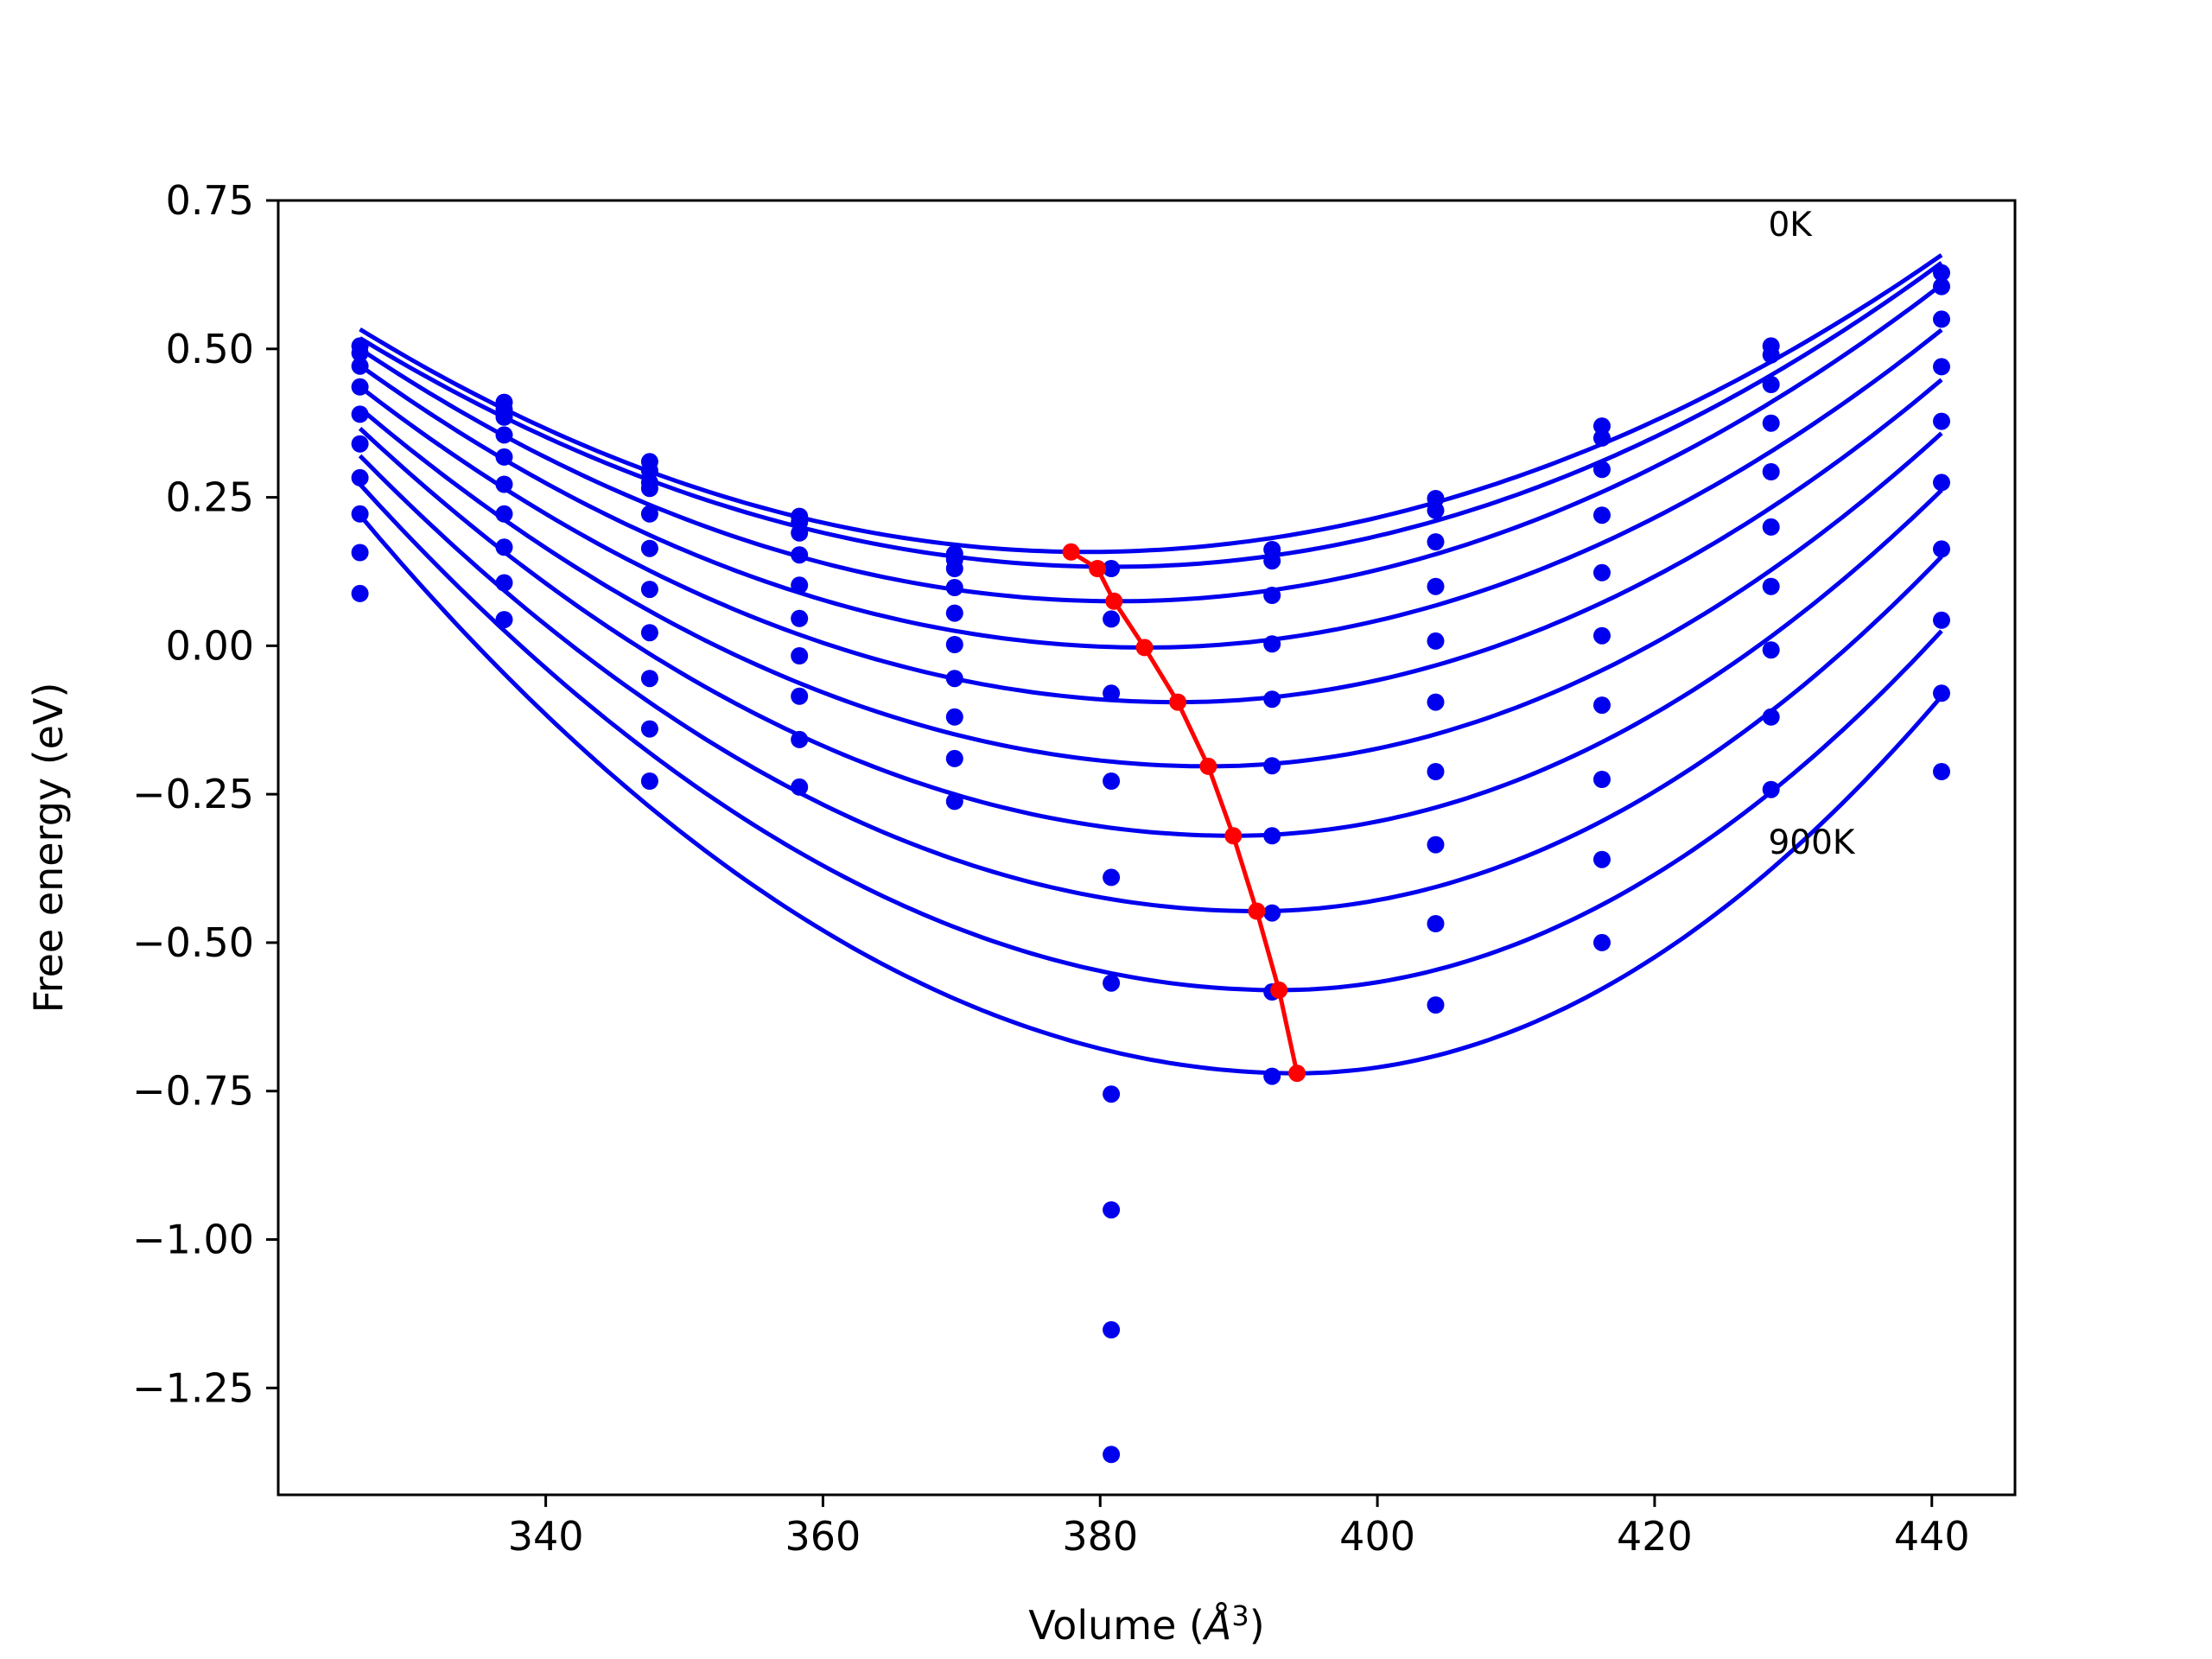 The height and width of the screenshot is (1659, 2212). Describe the element at coordinates (193, 942) in the screenshot. I see `y-tick-label: −0.50` at that location.